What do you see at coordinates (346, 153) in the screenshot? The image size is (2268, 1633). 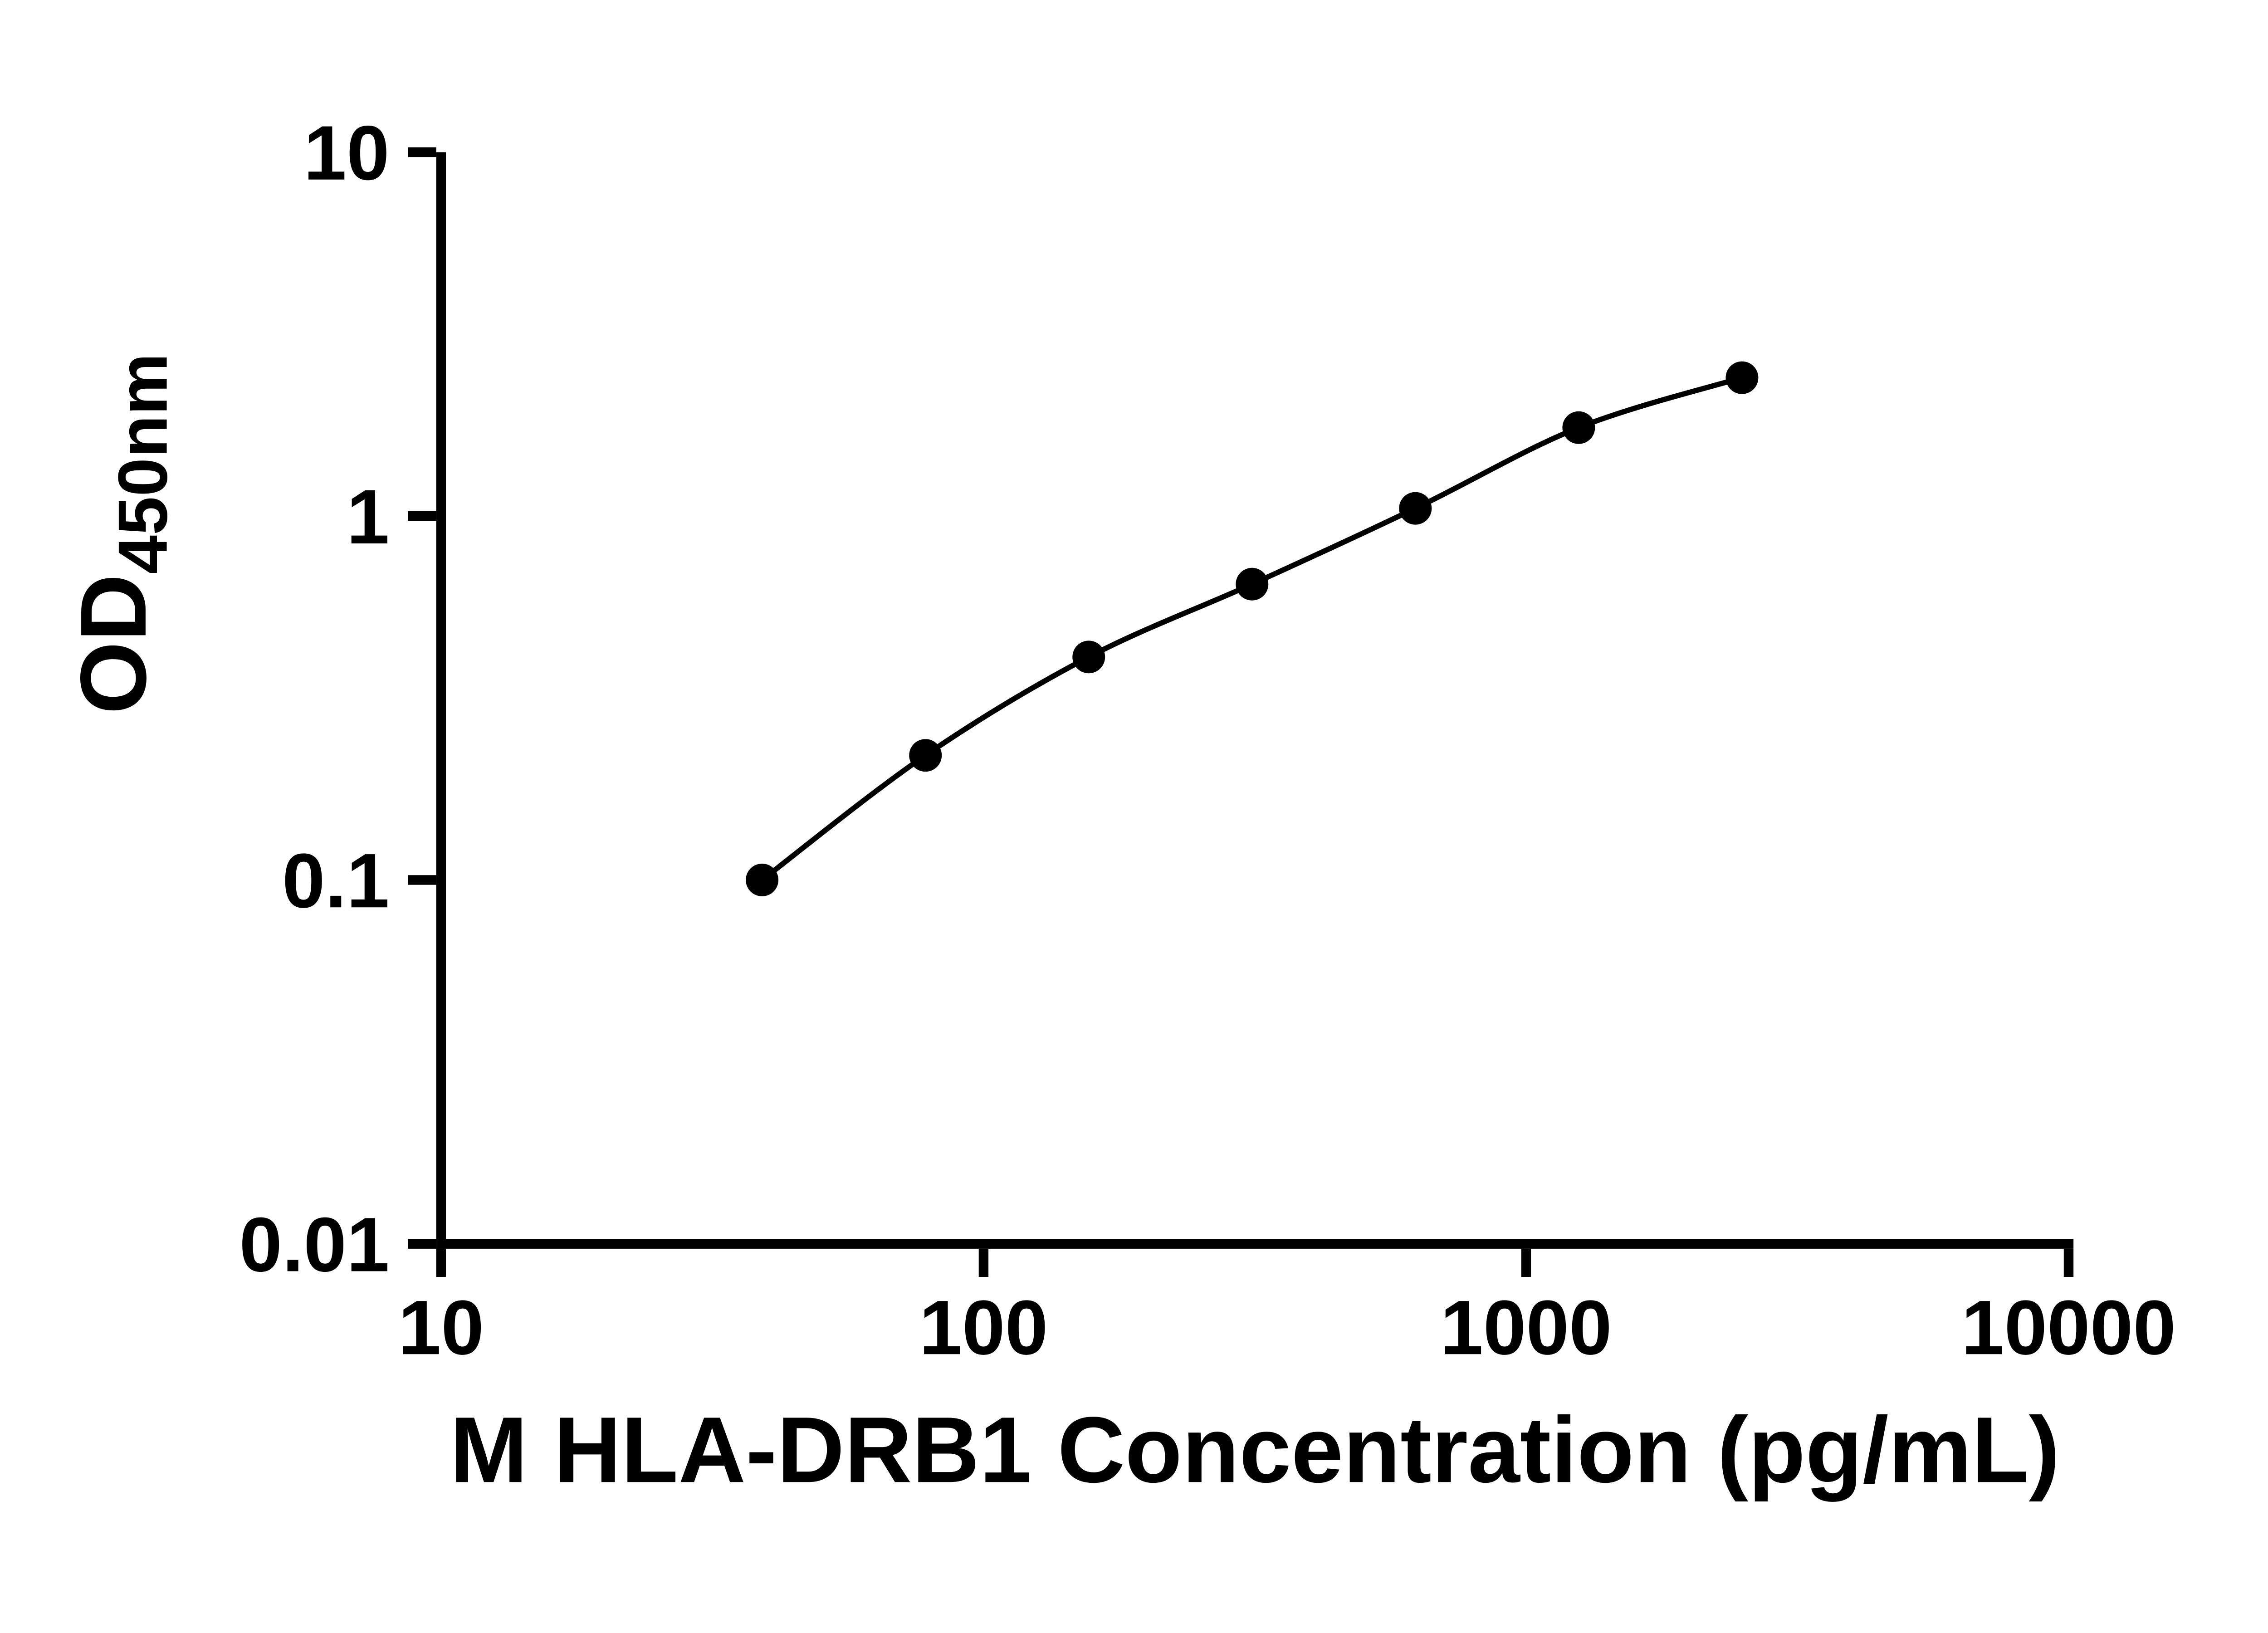 I see `y-tick-label: 10` at bounding box center [346, 153].